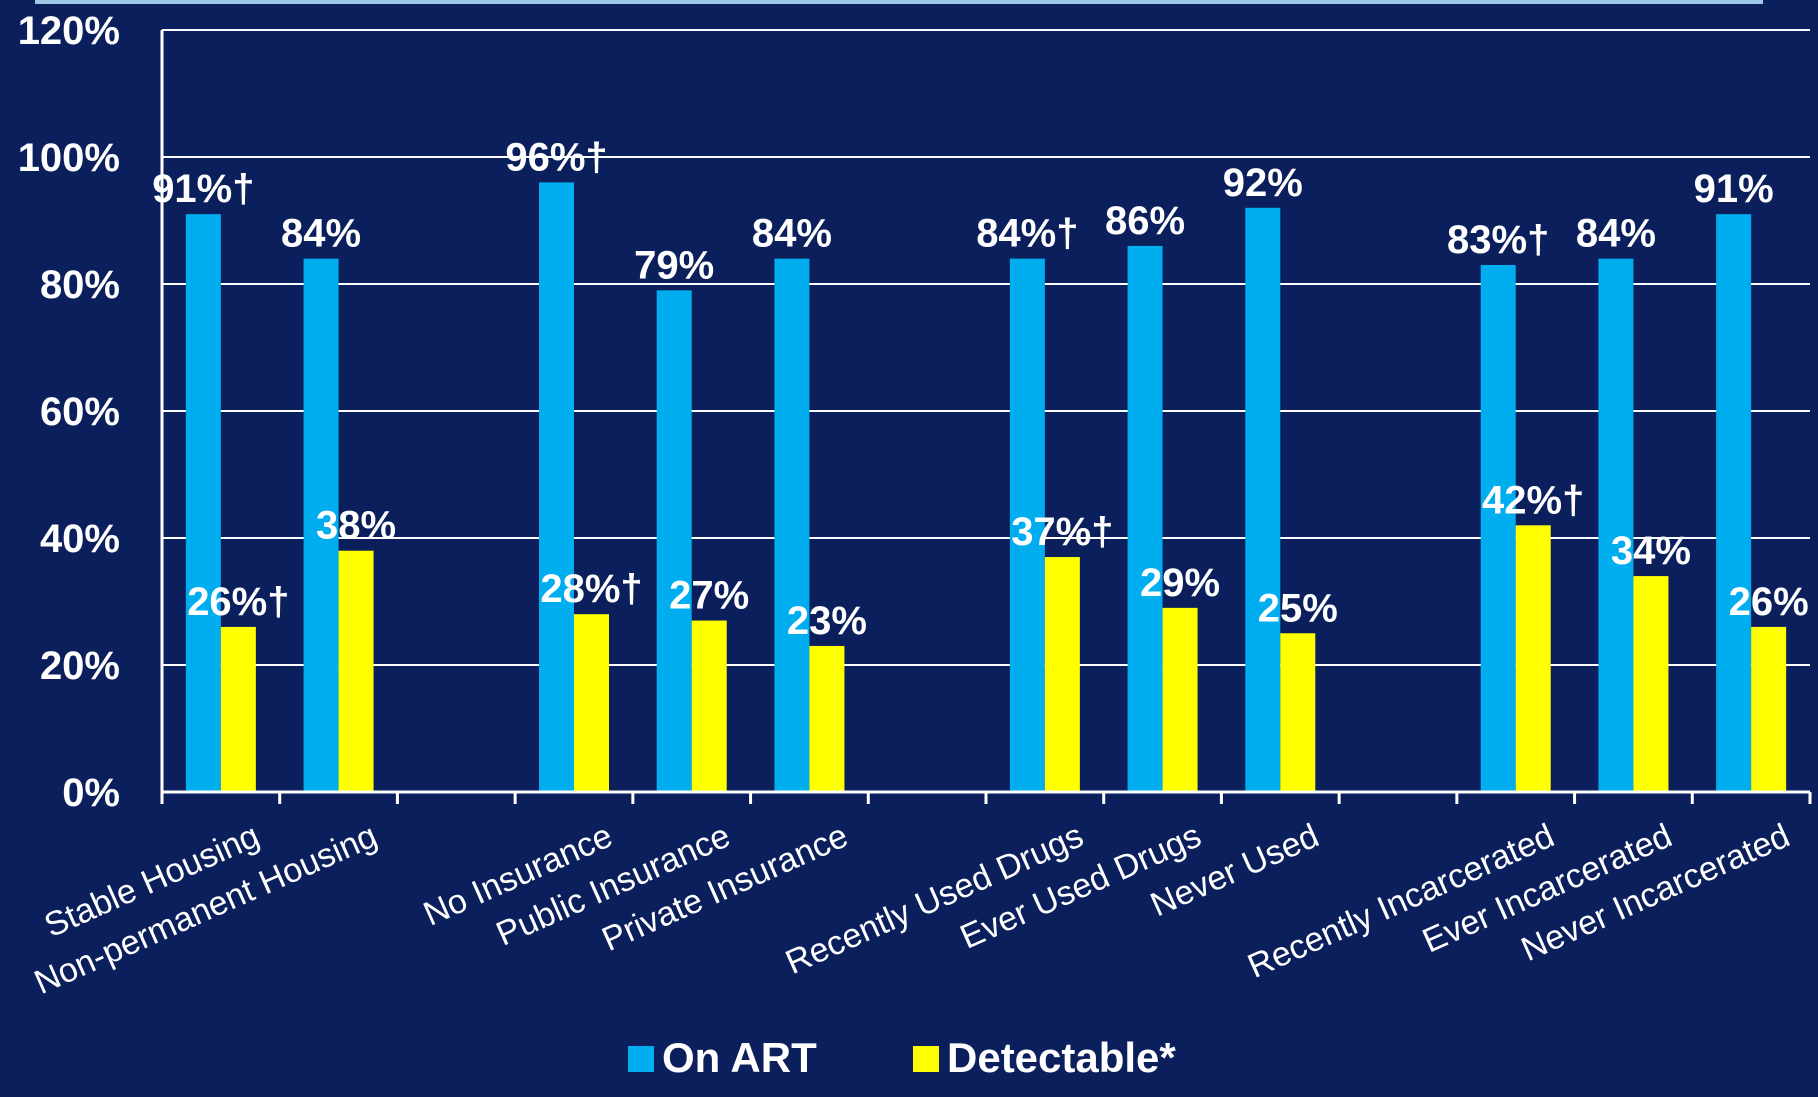 This screenshot has width=1818, height=1097. I want to click on y-tick-label: 40%, so click(80, 539).